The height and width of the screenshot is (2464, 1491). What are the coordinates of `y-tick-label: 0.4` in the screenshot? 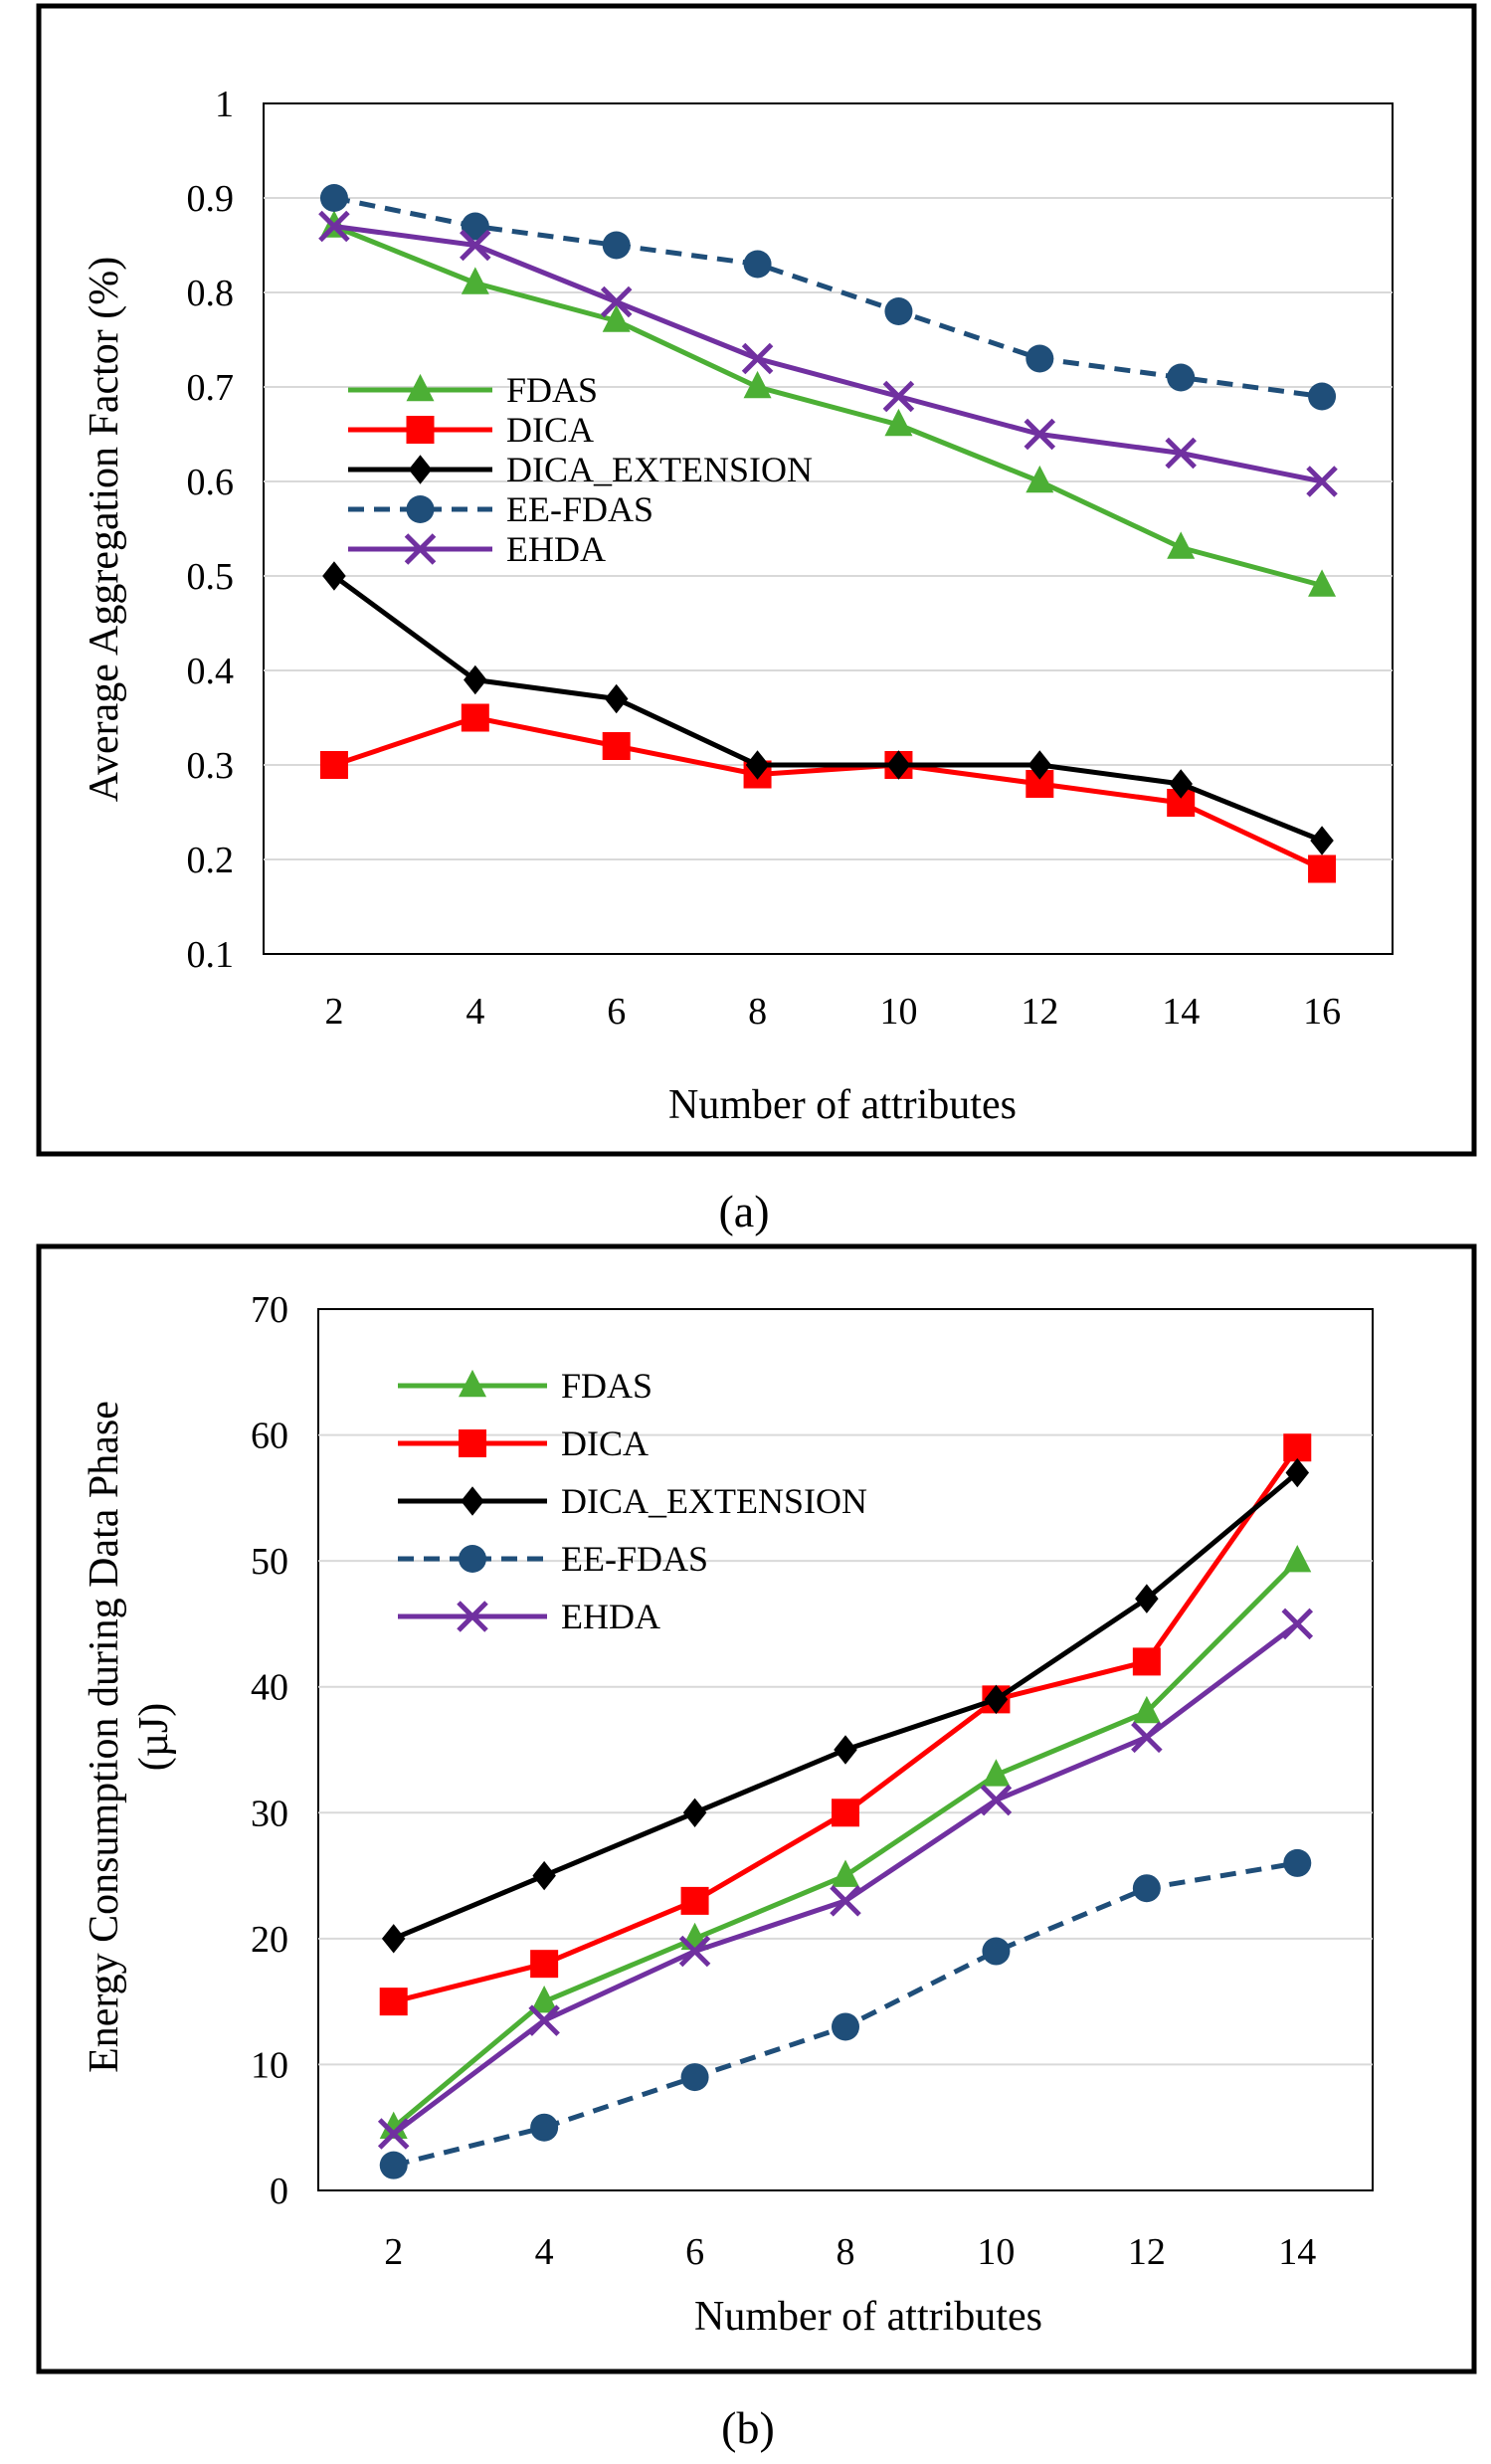 It's located at (211, 671).